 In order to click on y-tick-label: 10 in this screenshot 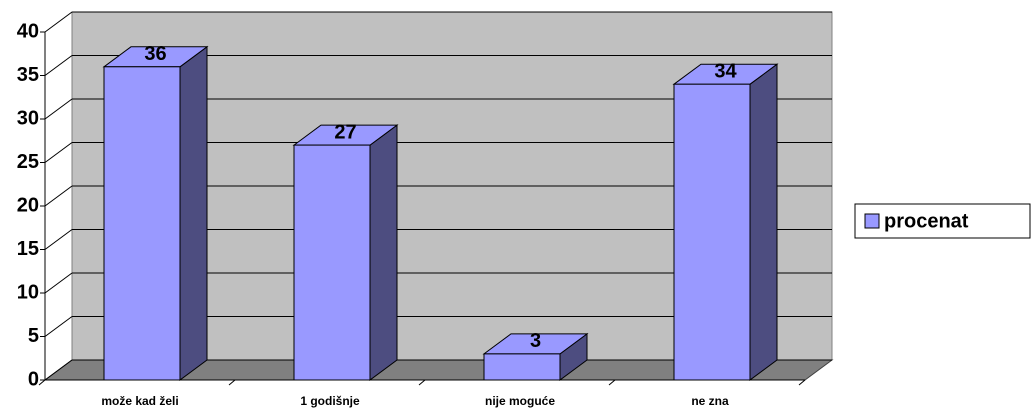, I will do `click(28, 292)`.